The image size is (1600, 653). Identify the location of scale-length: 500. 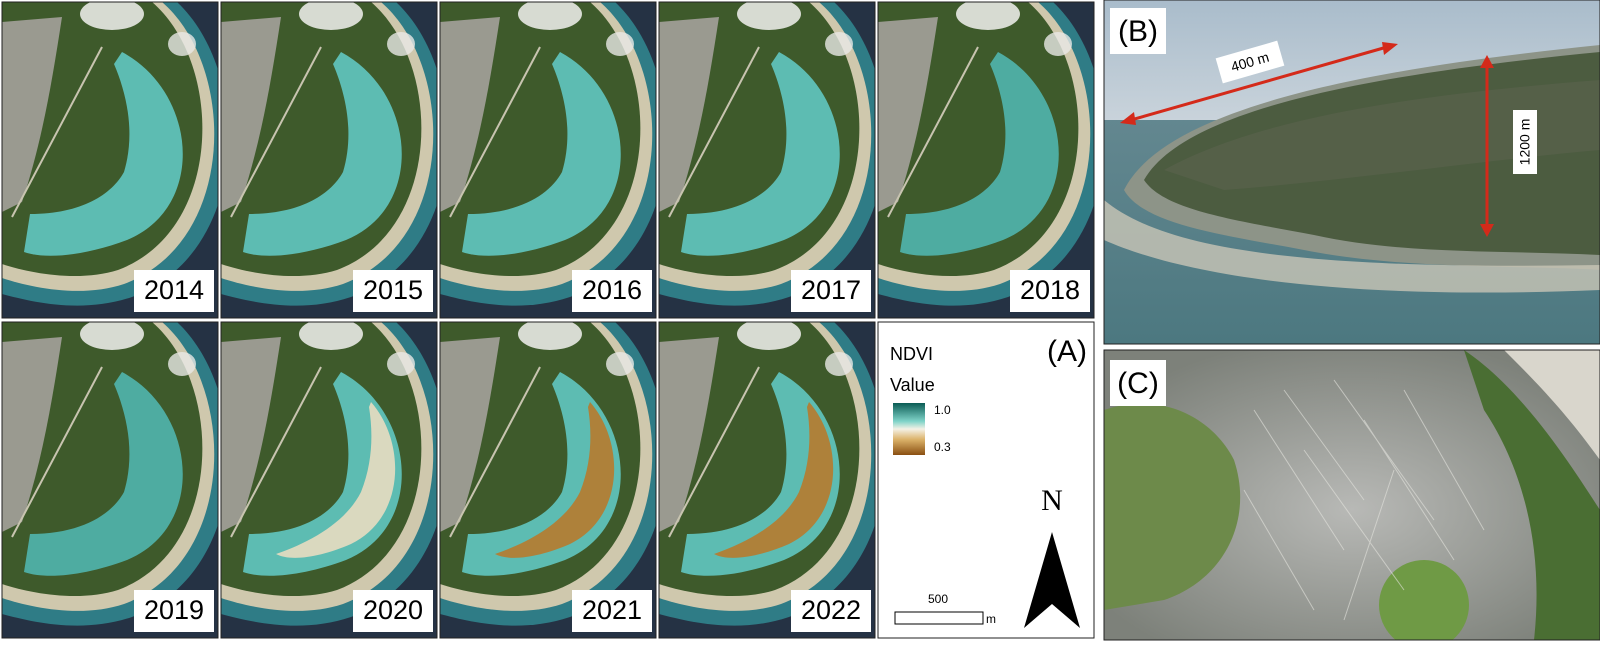
(938, 599).